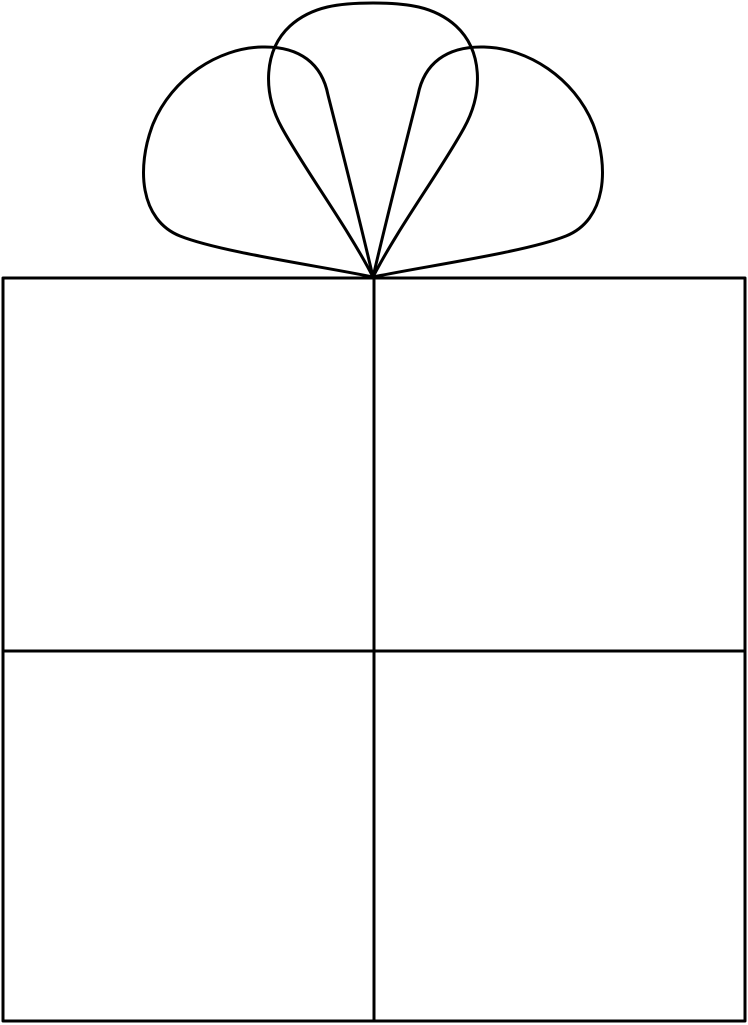  What do you see at coordinates (487, 162) in the screenshot?
I see `bow-right-loop` at bounding box center [487, 162].